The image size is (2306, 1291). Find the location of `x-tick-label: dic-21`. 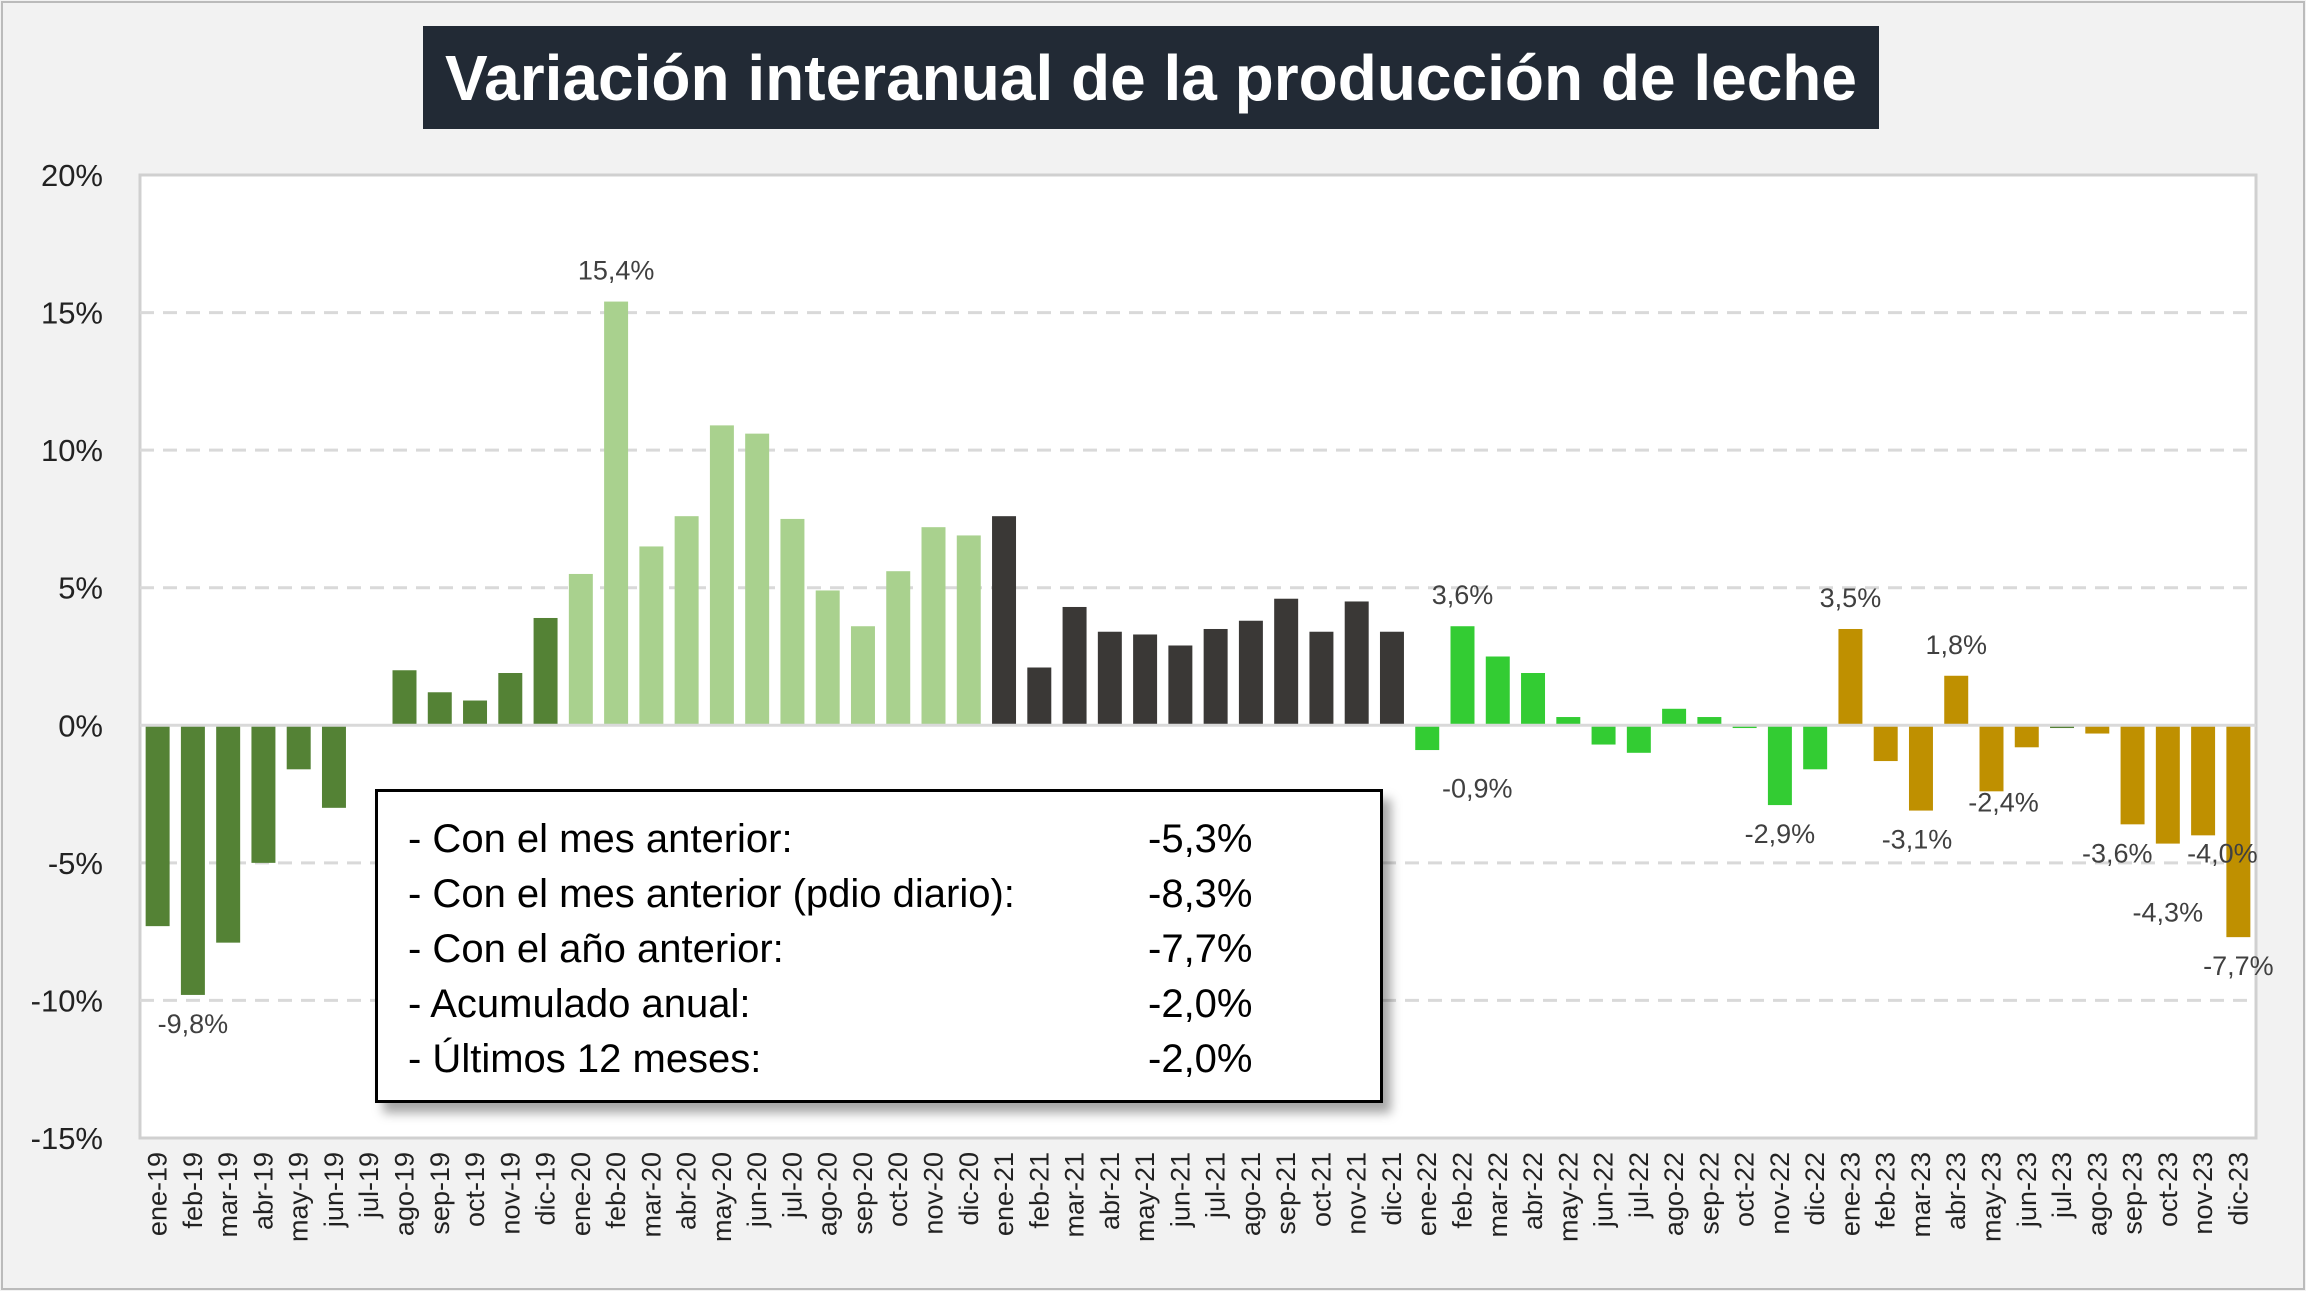

x-tick-label: dic-21 is located at coordinates (1392, 1189).